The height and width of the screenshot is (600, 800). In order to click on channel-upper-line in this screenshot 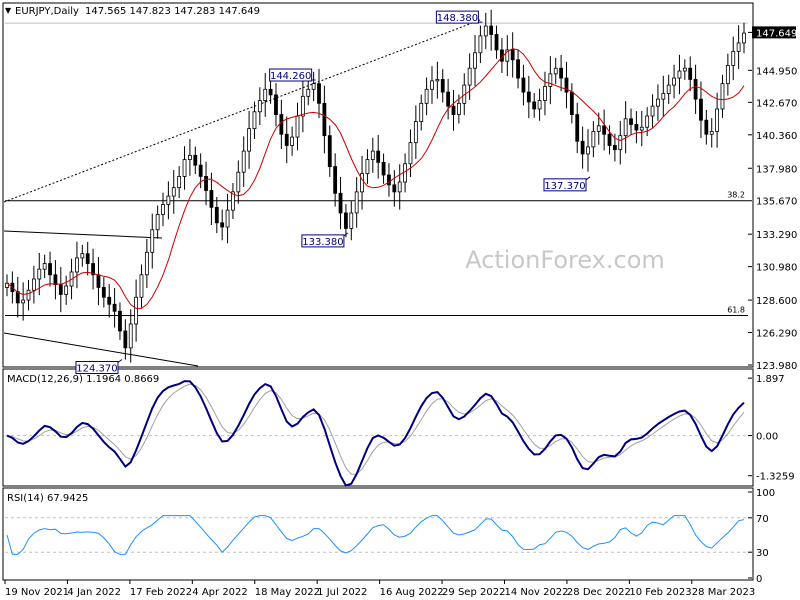, I will do `click(83, 234)`.